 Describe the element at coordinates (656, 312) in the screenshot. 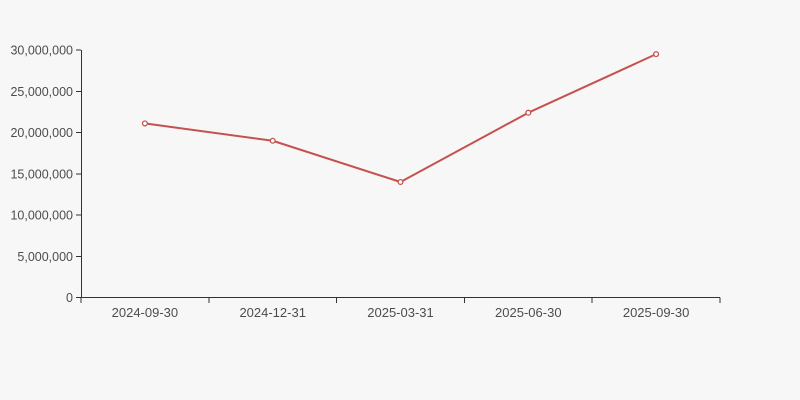

I see `x-axis-tick-label: 2025-09-30` at that location.